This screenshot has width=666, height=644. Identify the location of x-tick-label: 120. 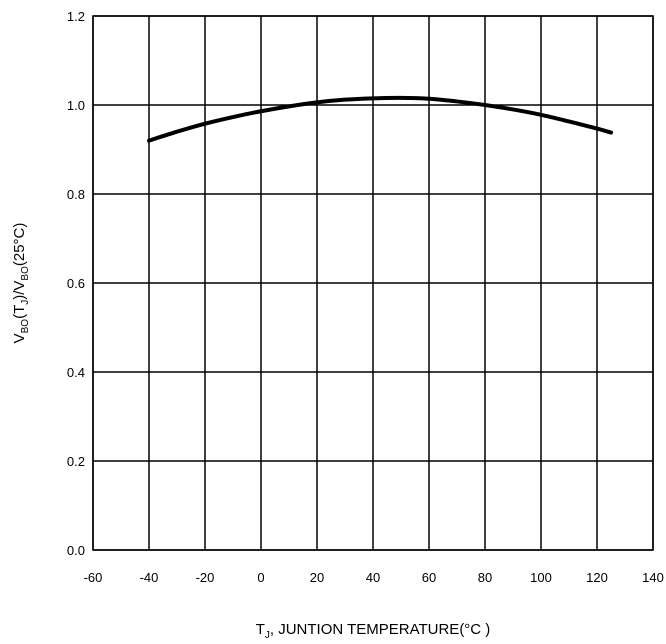
(597, 577).